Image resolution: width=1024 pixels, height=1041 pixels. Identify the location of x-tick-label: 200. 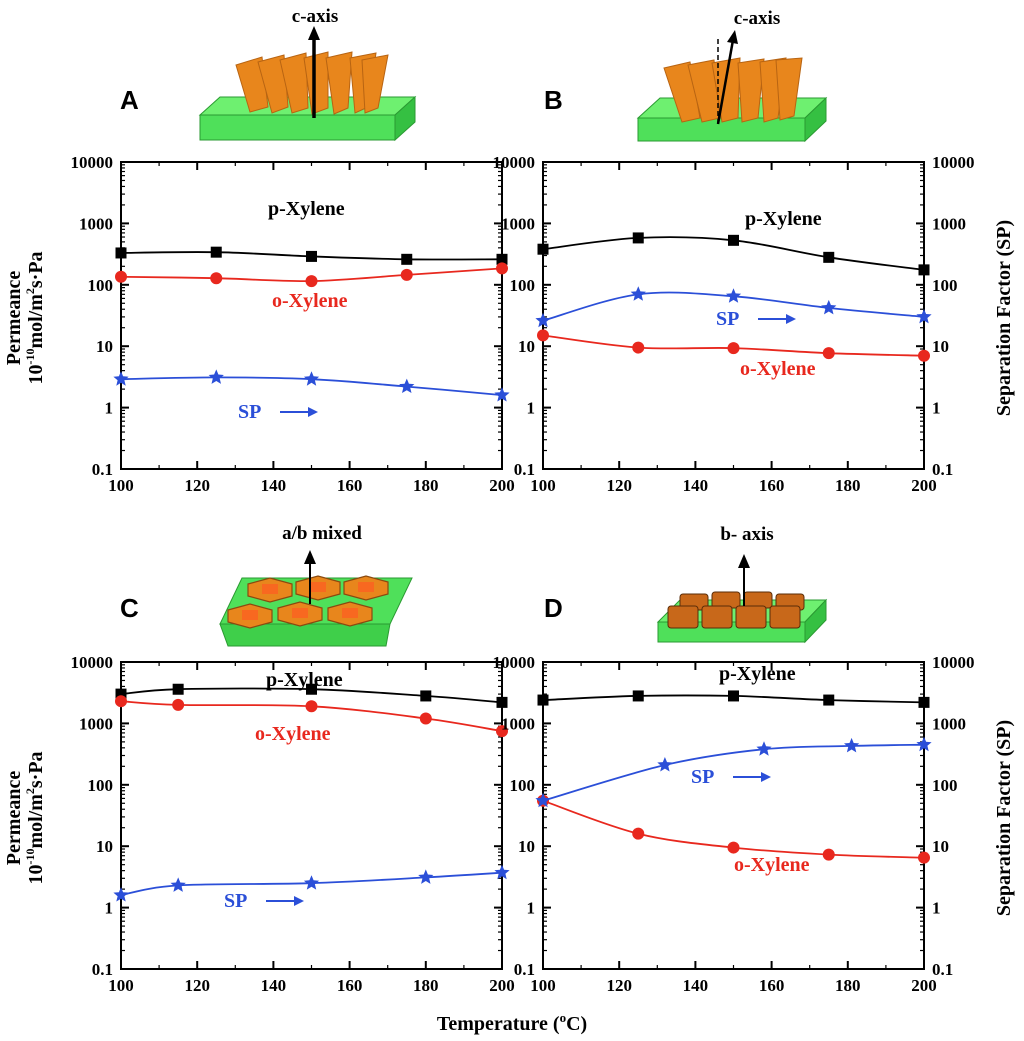
(502, 985).